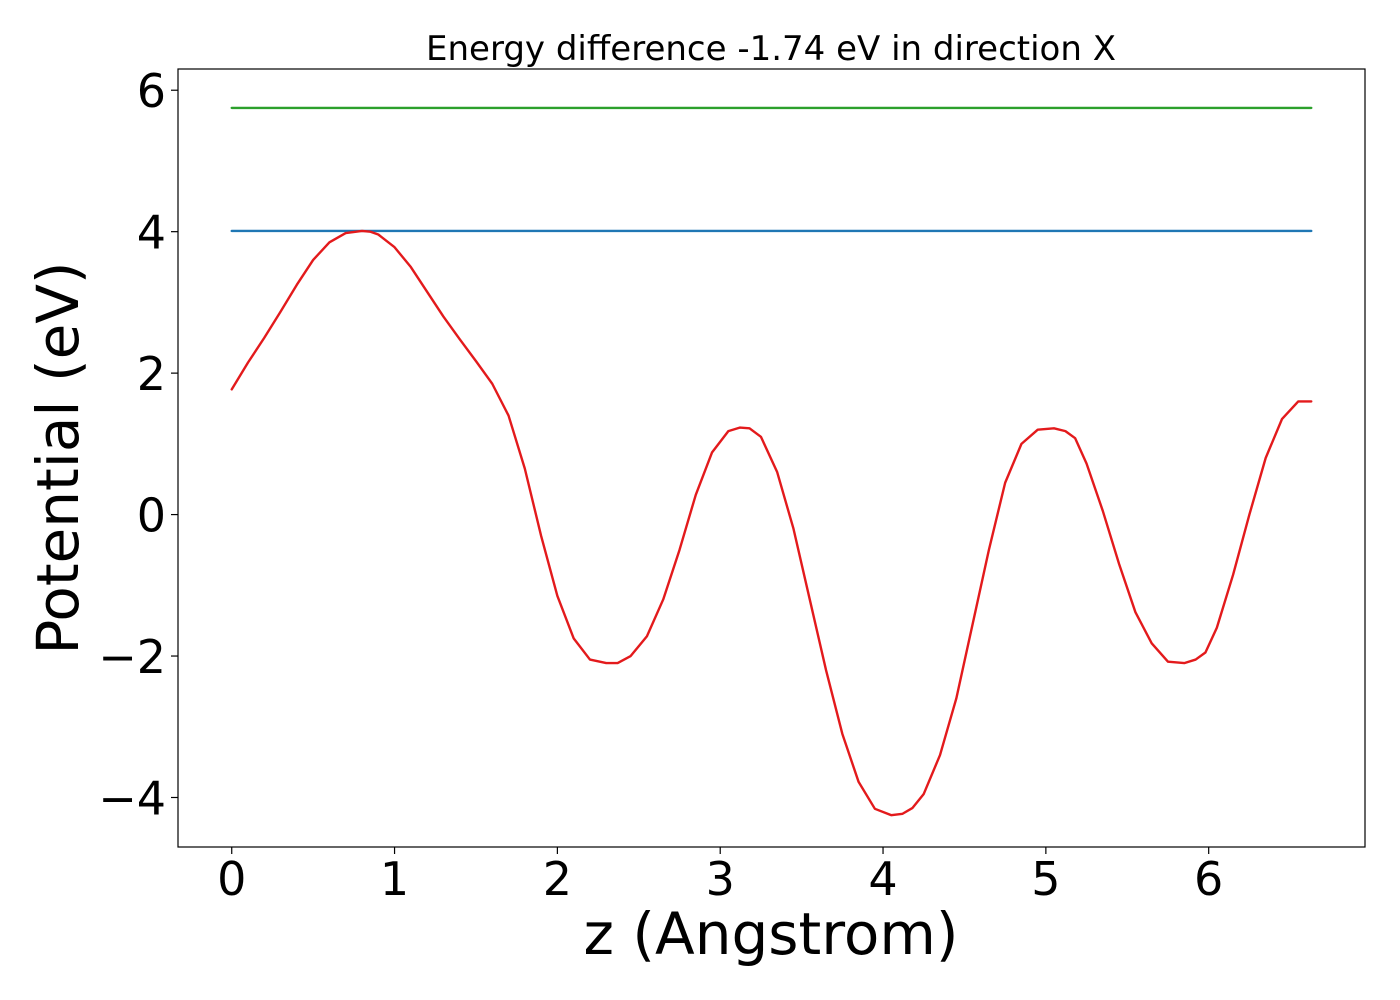 This screenshot has width=1400, height=1000. What do you see at coordinates (132, 798) in the screenshot?
I see `y-tick-label: −4` at bounding box center [132, 798].